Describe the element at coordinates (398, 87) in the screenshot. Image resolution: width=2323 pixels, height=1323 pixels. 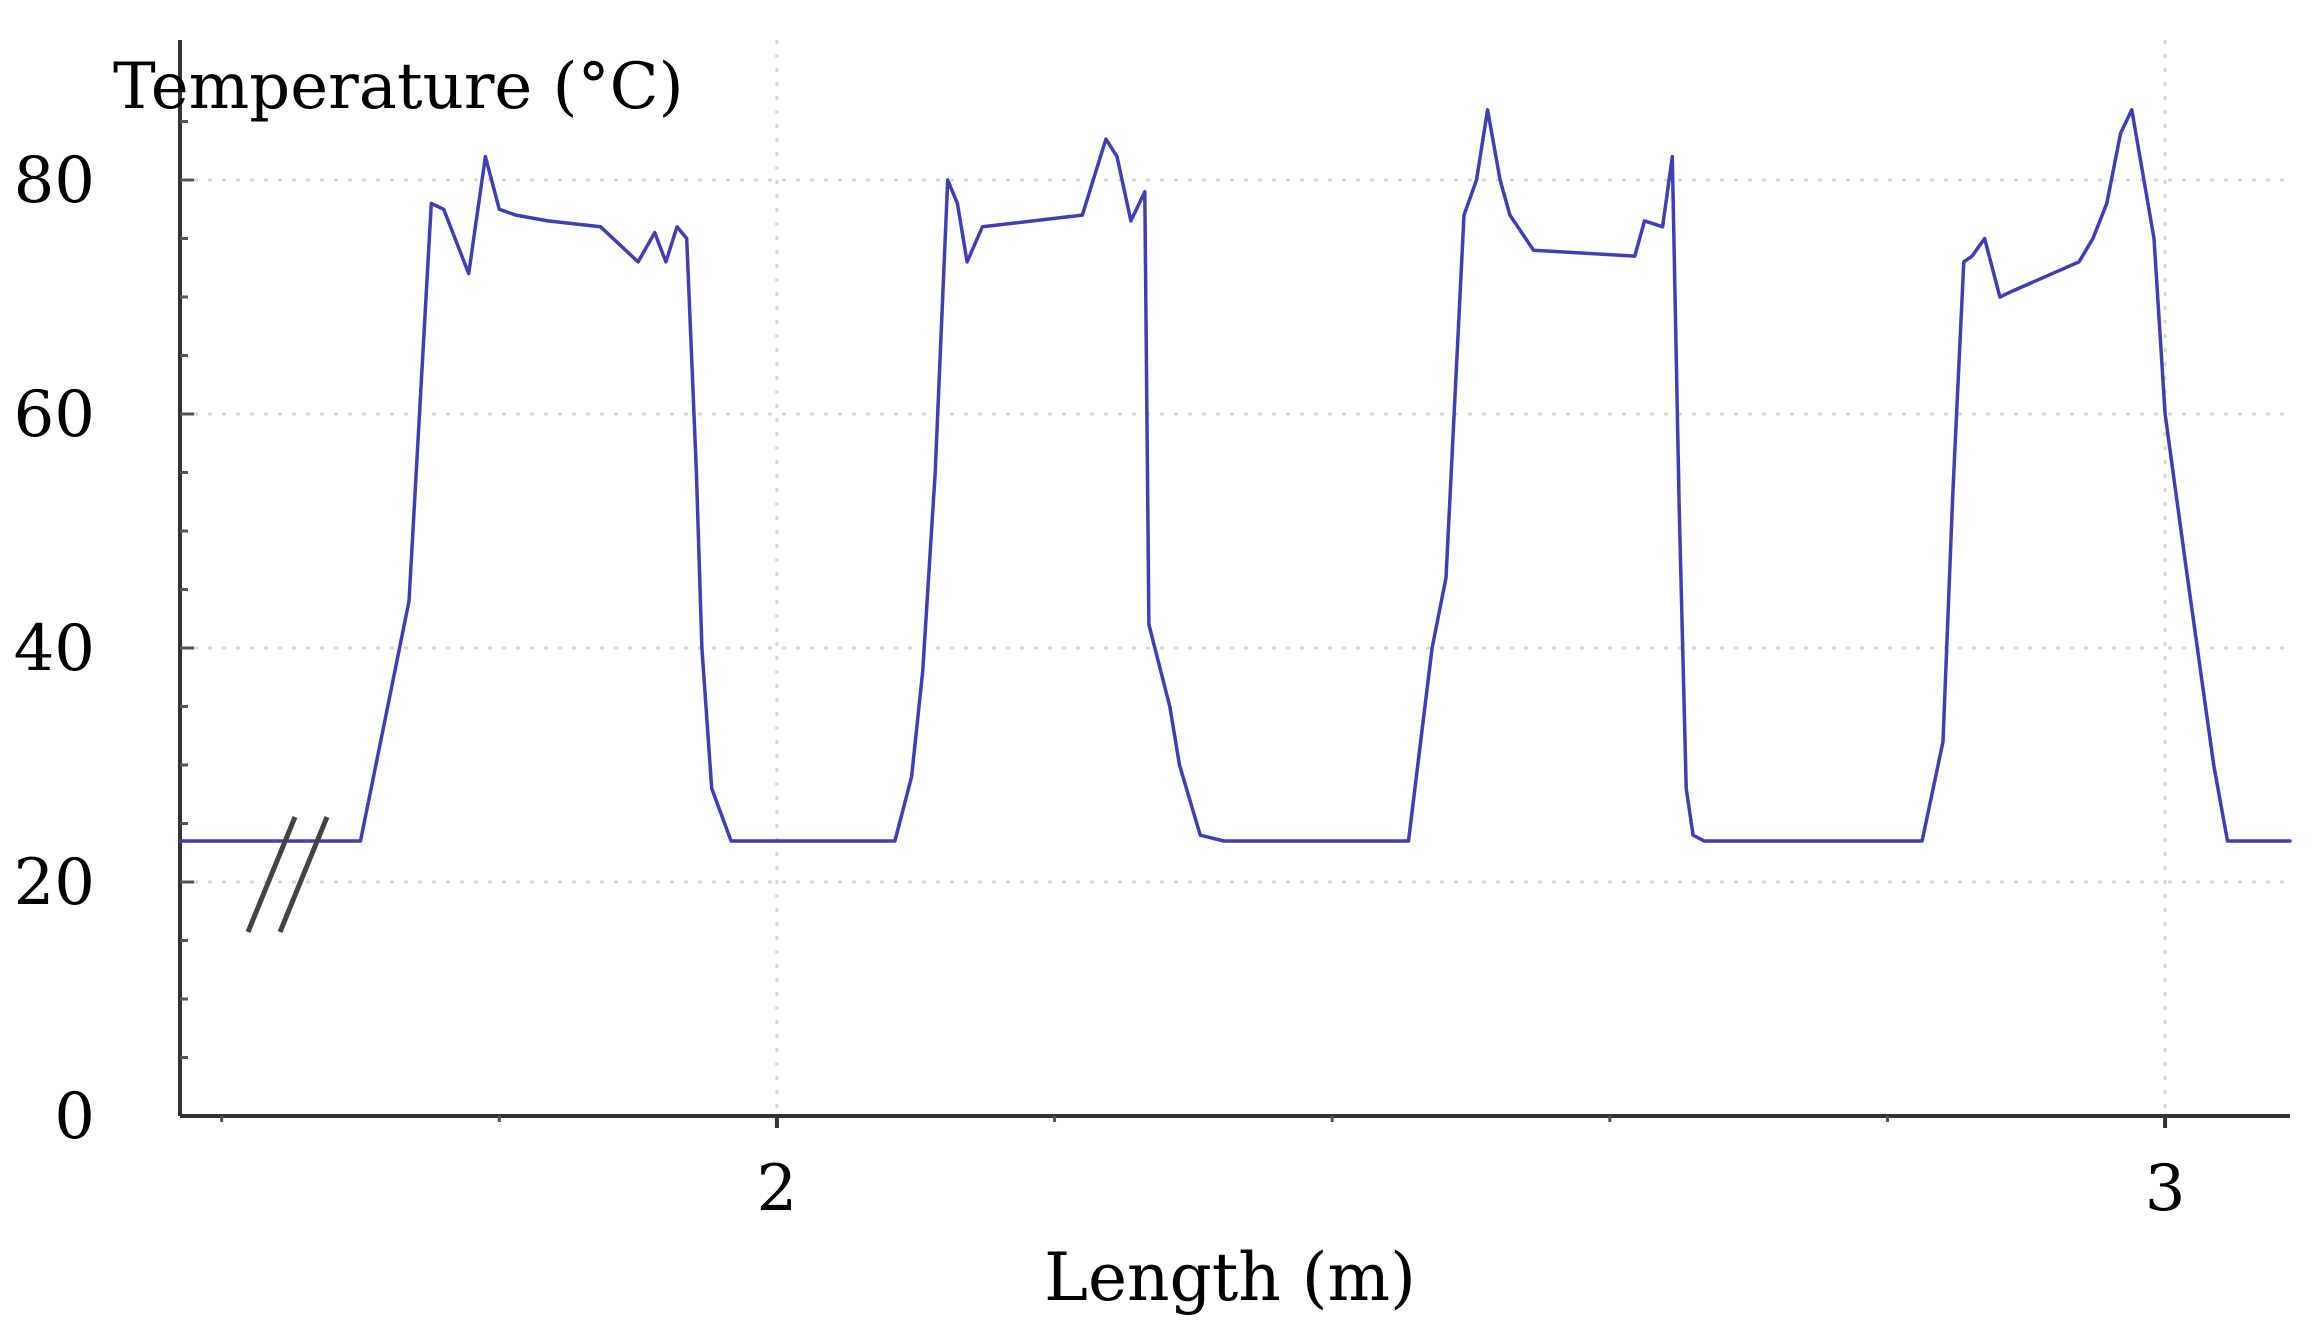
I see `y-axis-label: Temperature (°C)` at that location.